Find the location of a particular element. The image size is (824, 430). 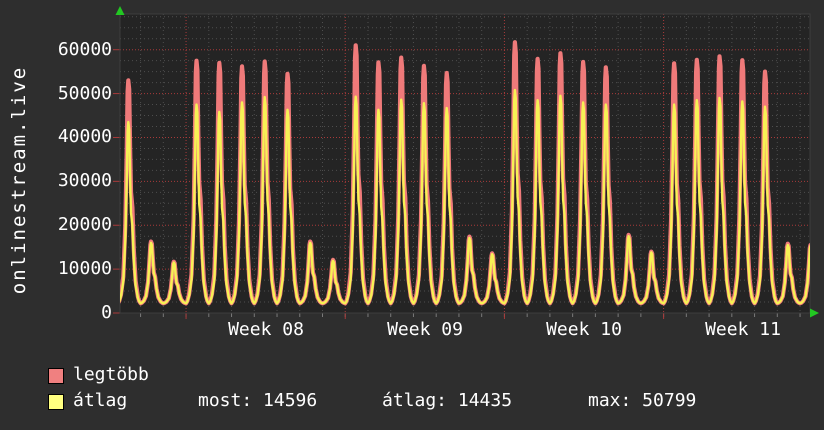

legend-label-legtobb: legtöbb is located at coordinates (111, 374).